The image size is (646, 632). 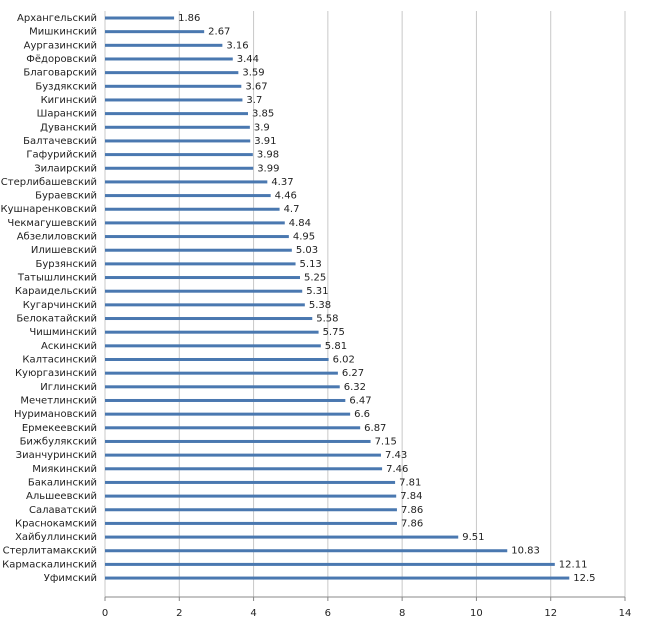 What do you see at coordinates (67, 114) in the screenshot?
I see `y-tick-label: Шаранский` at bounding box center [67, 114].